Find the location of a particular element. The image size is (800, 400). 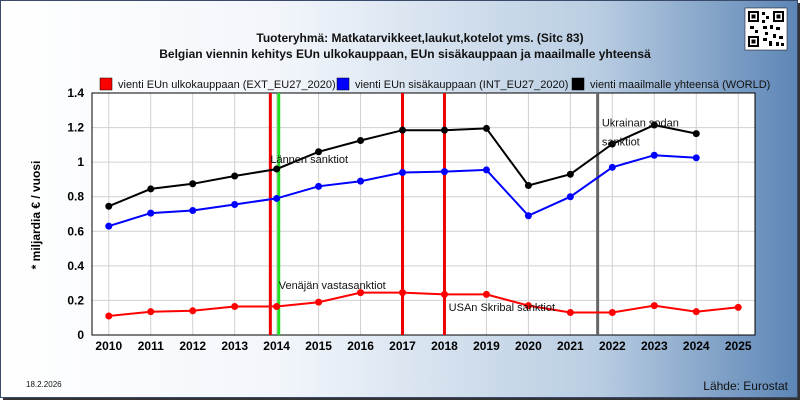

x-tick-label: 2014 is located at coordinates (276, 346).